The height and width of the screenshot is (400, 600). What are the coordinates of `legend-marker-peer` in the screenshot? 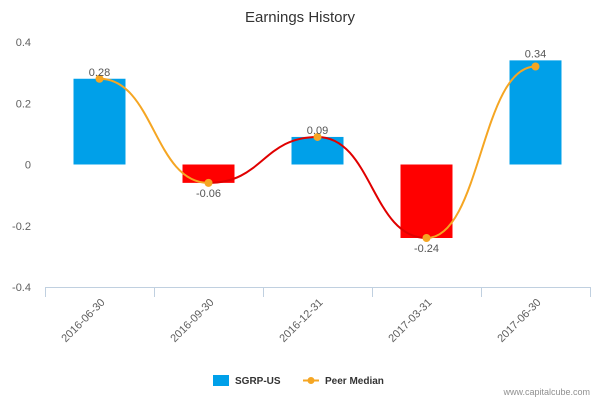 It's located at (311, 380).